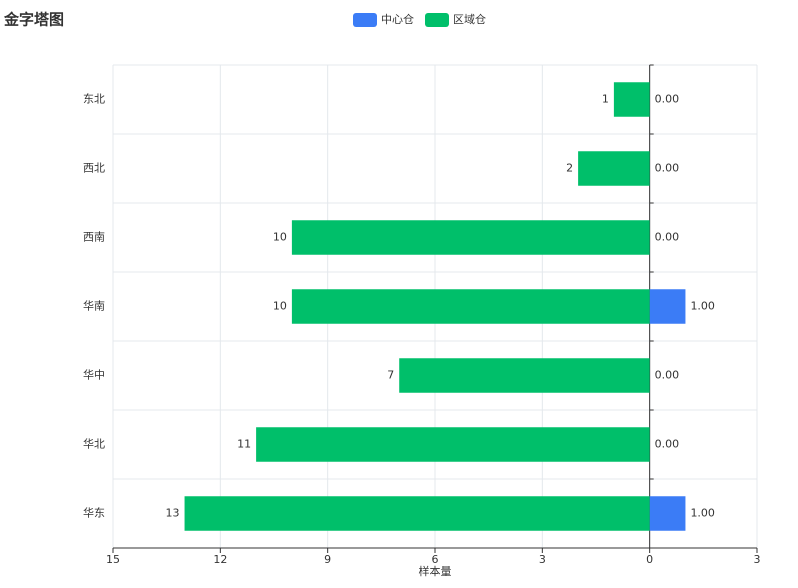 The width and height of the screenshot is (798, 588). I want to click on y-tick-label: 西北, so click(94, 168).